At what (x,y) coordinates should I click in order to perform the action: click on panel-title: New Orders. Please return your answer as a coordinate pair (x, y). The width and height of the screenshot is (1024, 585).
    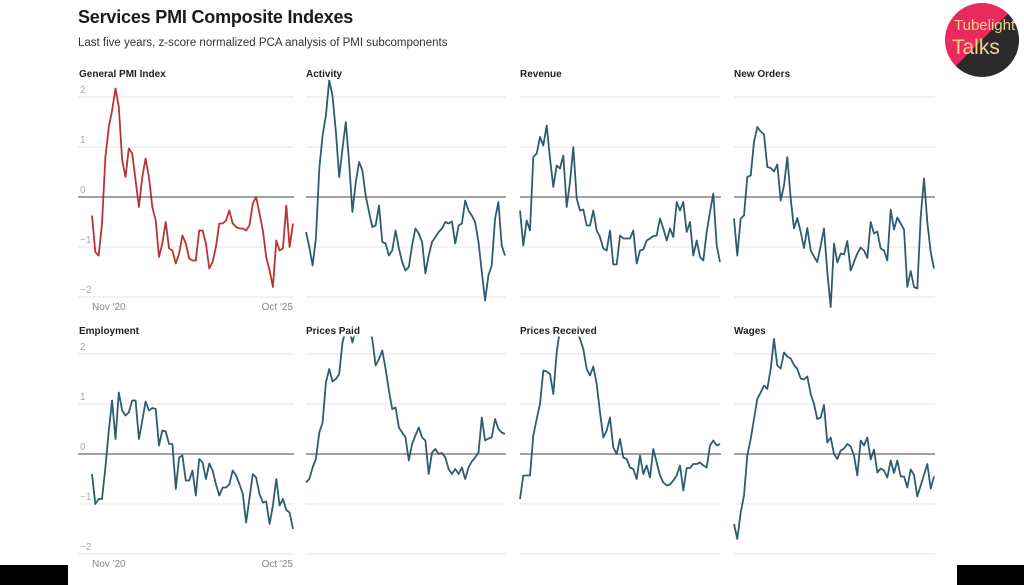
    Looking at the image, I should click on (762, 74).